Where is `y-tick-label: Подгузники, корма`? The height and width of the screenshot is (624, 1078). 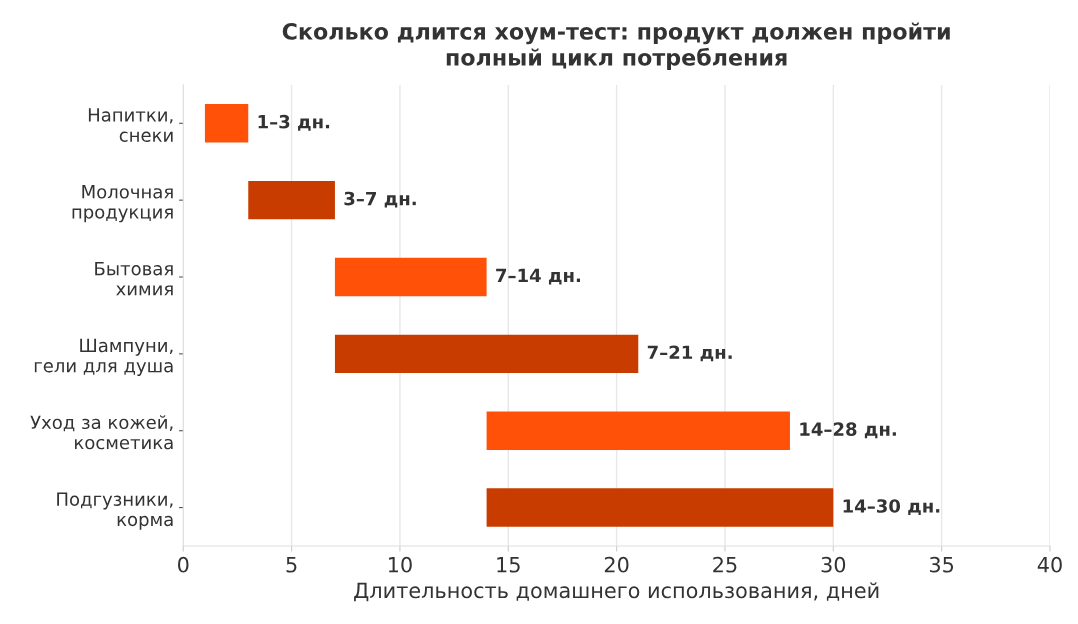 y-tick-label: Подгузники, корма is located at coordinates (115, 511).